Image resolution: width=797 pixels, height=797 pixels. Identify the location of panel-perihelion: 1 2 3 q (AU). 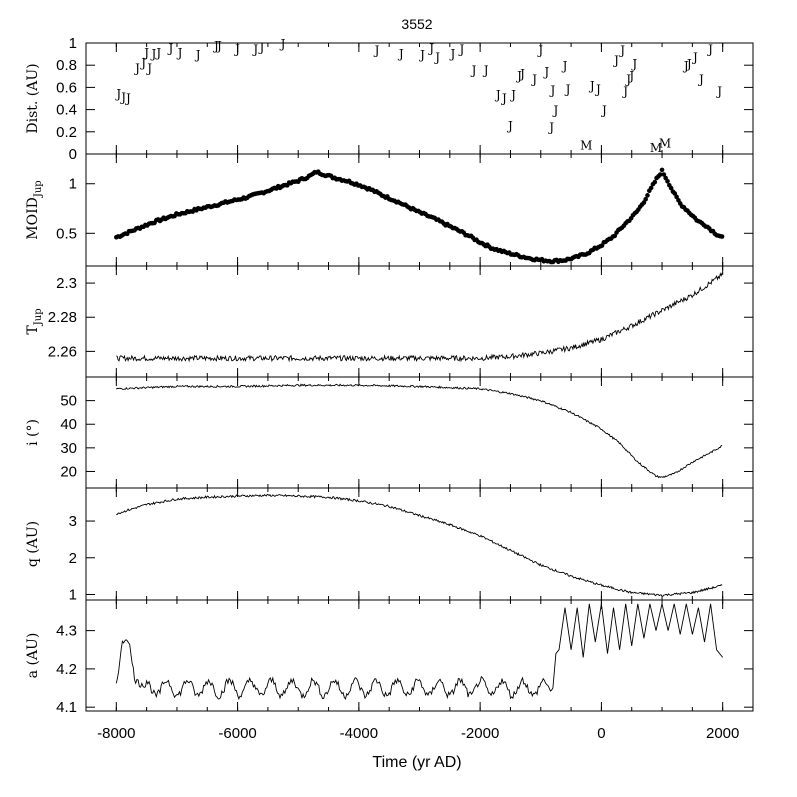
(389, 545).